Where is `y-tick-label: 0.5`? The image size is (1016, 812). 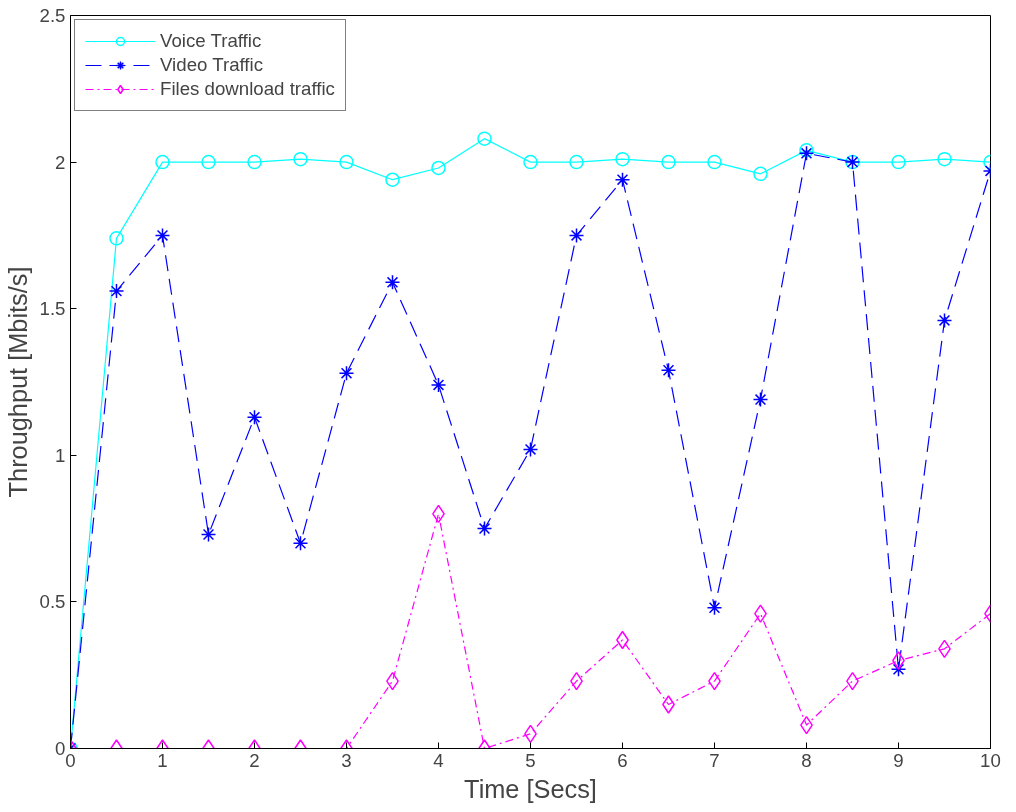 y-tick-label: 0.5 is located at coordinates (52, 602).